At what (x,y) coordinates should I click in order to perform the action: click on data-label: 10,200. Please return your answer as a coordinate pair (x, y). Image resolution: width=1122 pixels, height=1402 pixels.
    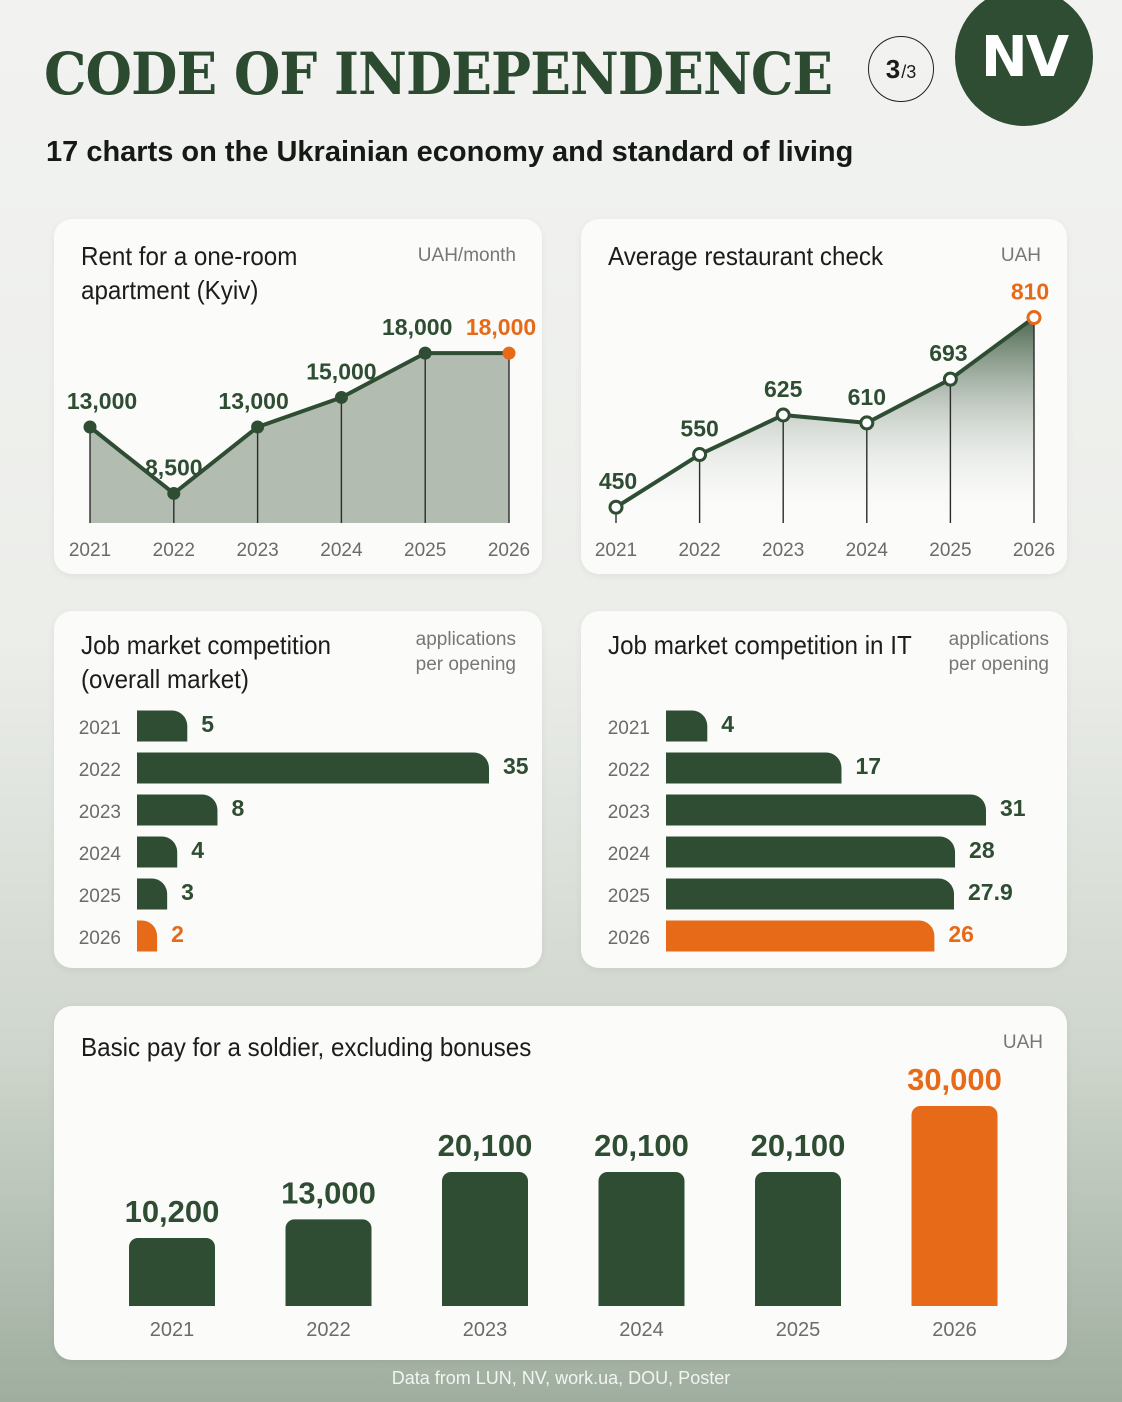
    Looking at the image, I should click on (172, 1211).